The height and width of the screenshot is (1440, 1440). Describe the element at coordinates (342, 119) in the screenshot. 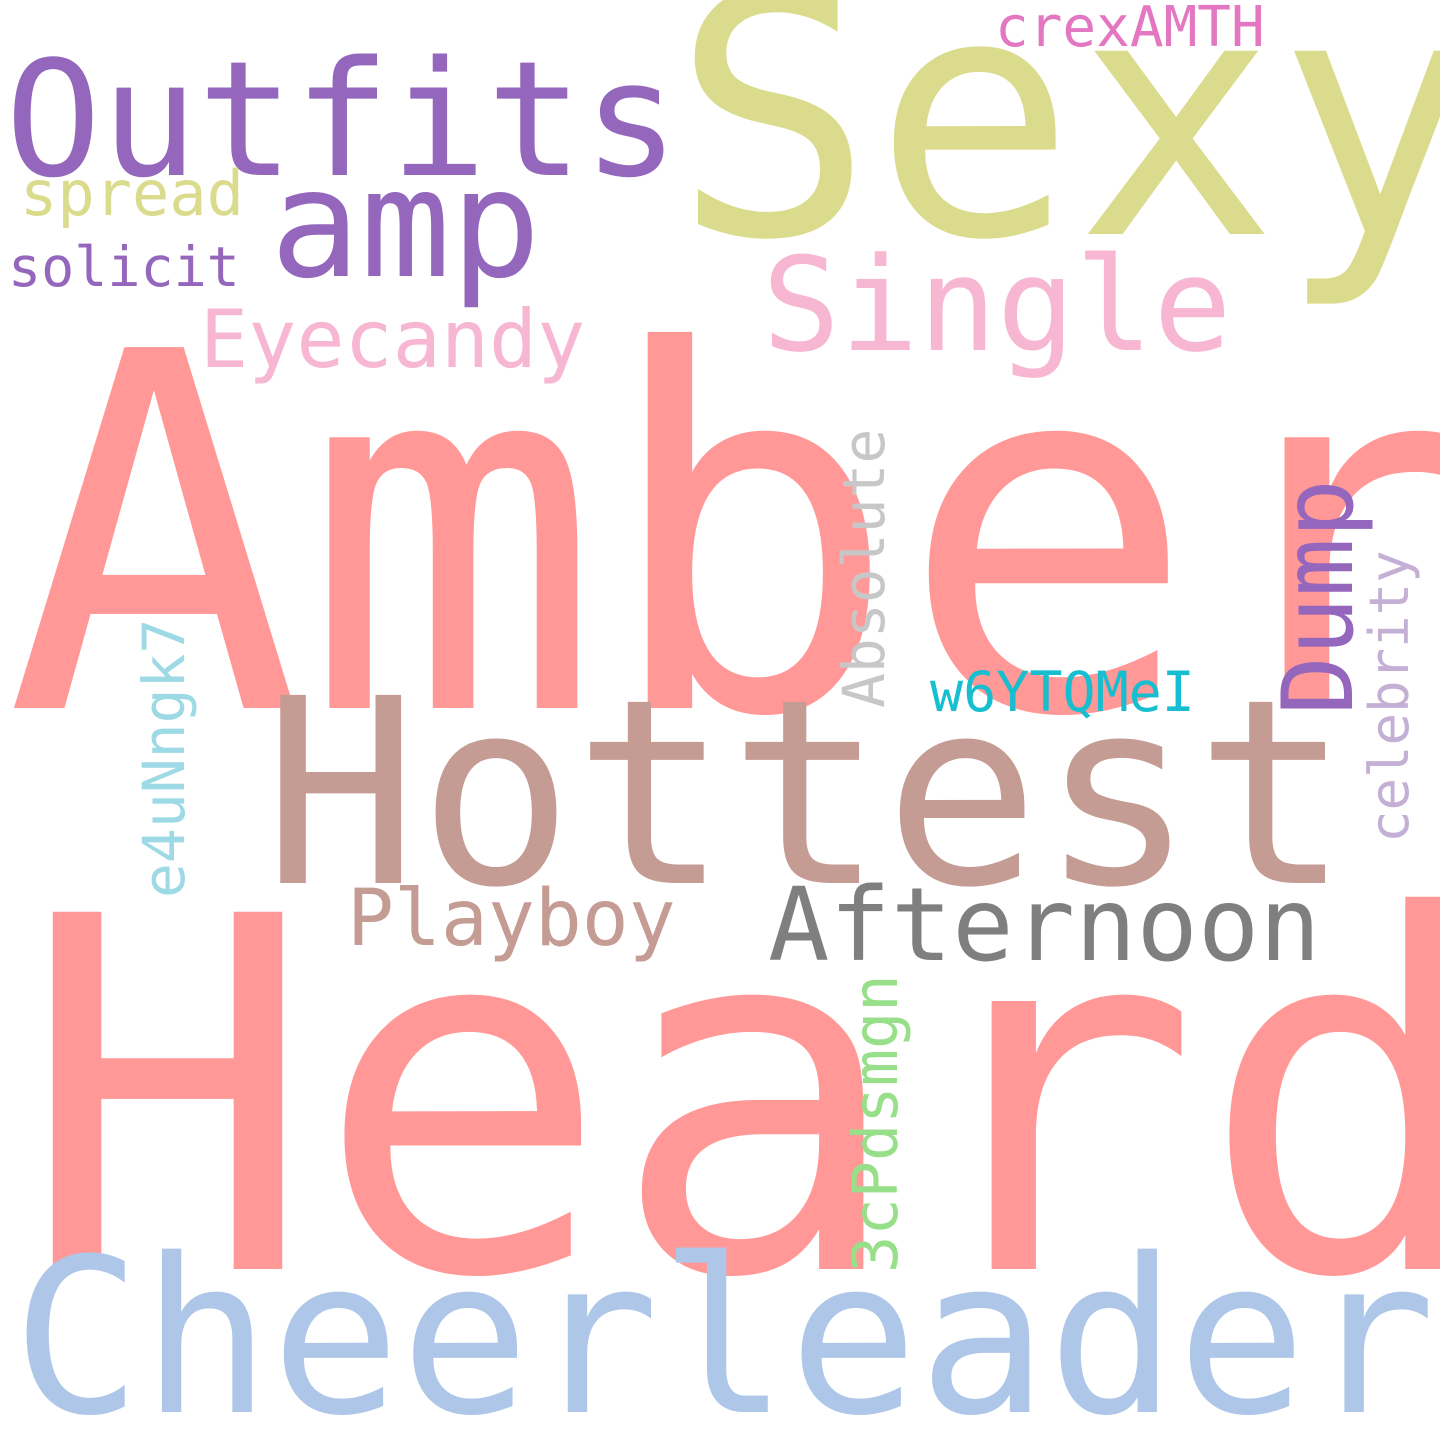

I see `word-outfits: Outfits` at that location.